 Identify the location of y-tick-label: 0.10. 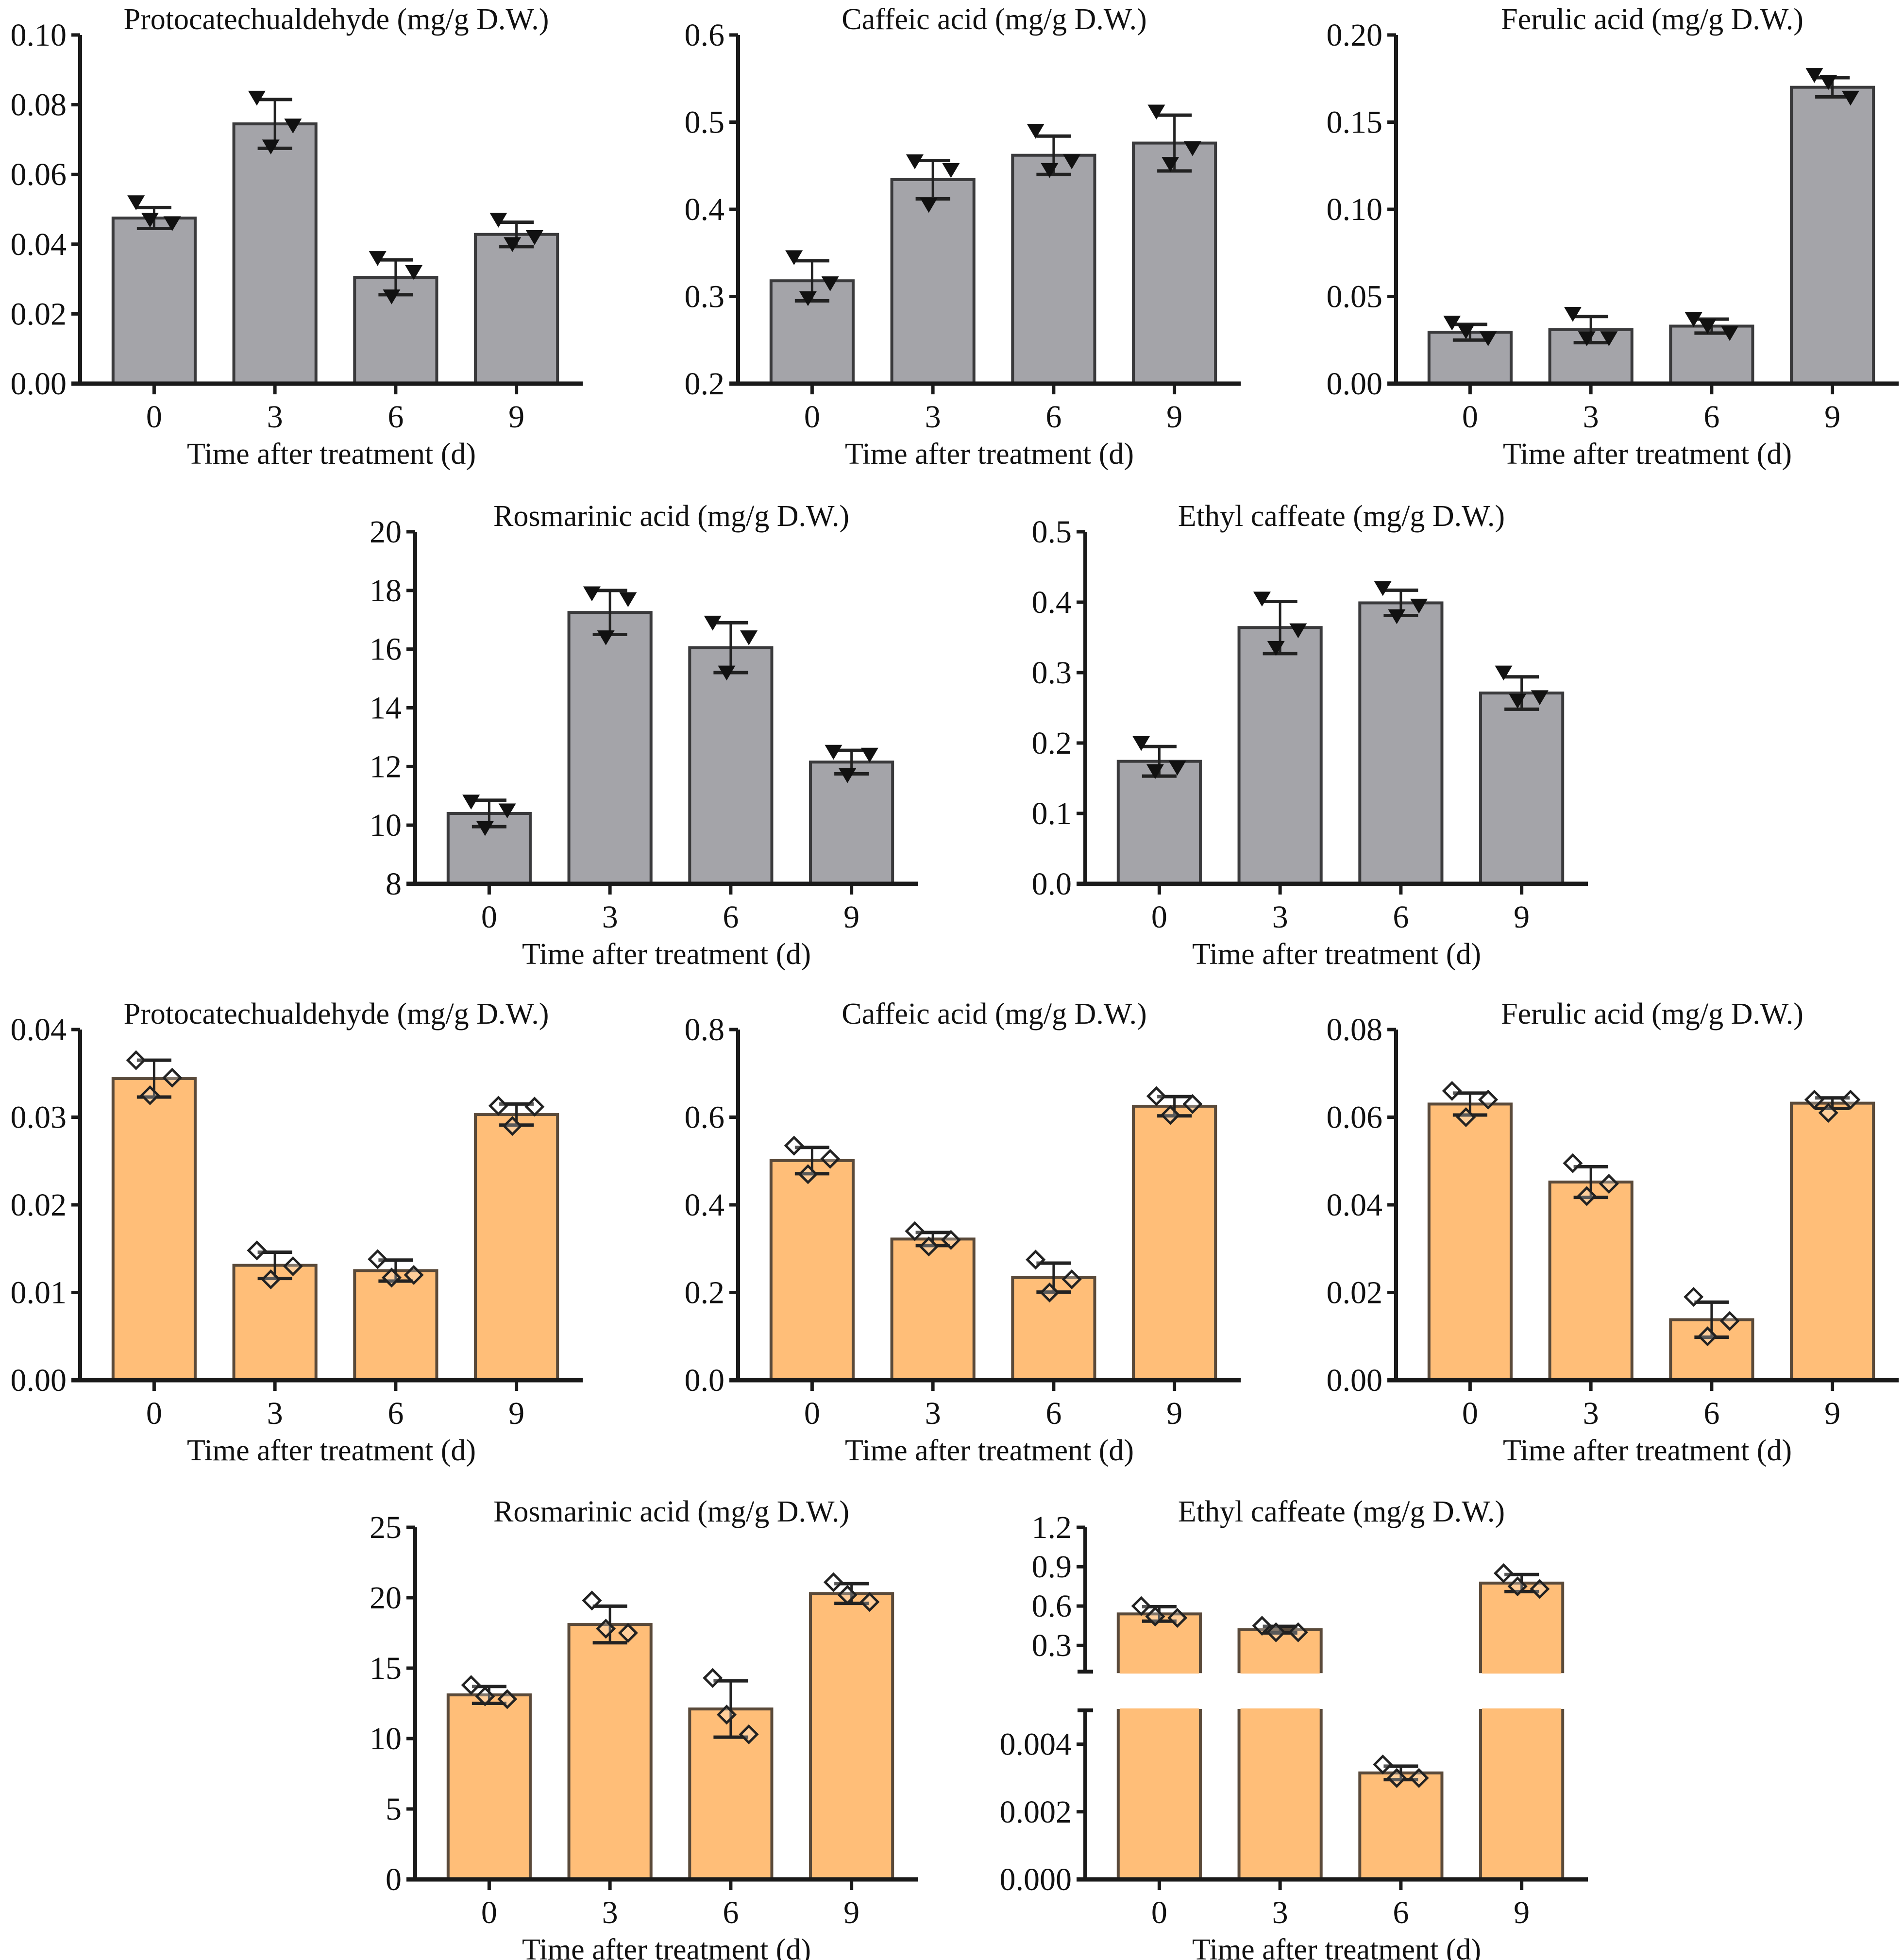
(1355, 209).